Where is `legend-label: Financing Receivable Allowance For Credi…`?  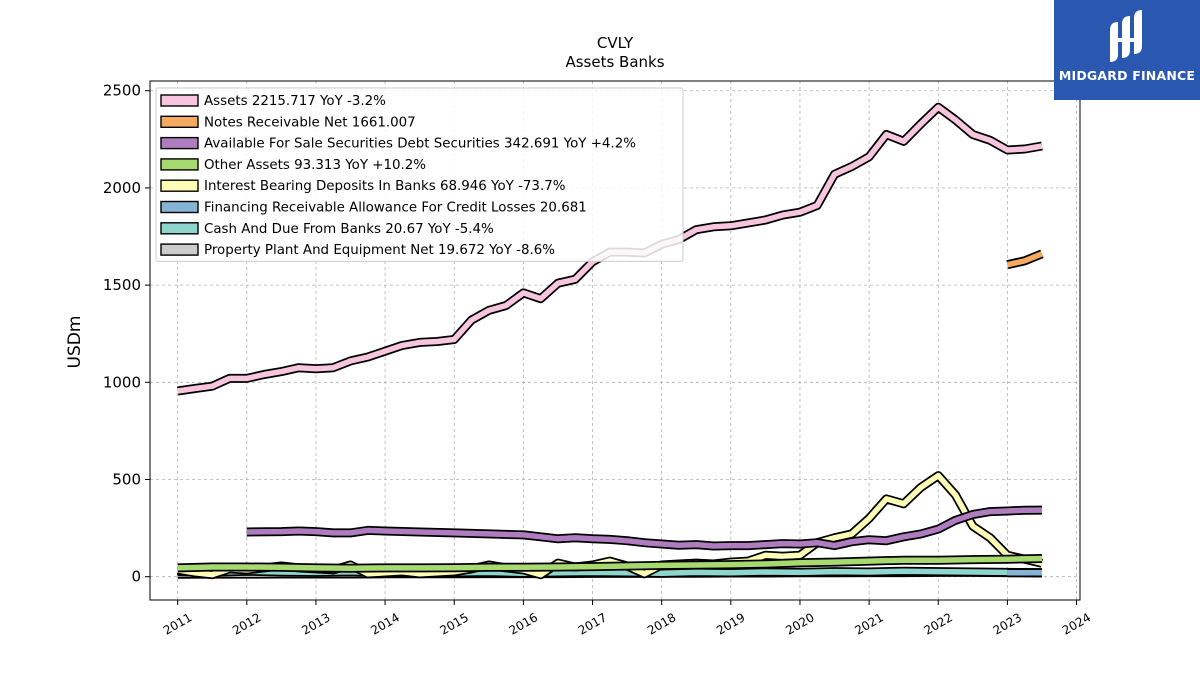 legend-label: Financing Receivable Allowance For Credi… is located at coordinates (395, 208).